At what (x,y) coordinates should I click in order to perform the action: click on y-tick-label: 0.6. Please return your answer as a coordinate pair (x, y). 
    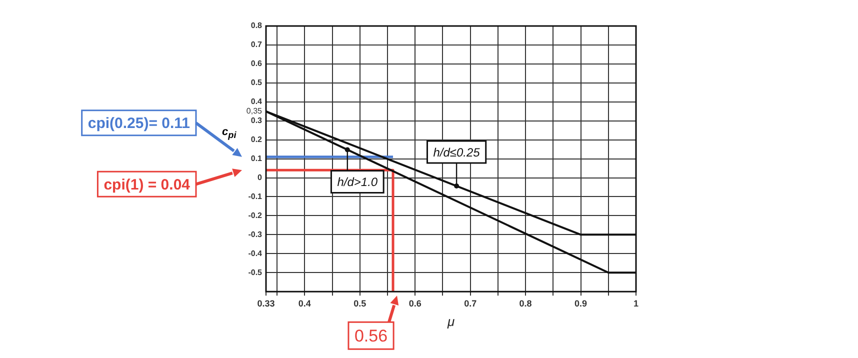
    Looking at the image, I should click on (256, 63).